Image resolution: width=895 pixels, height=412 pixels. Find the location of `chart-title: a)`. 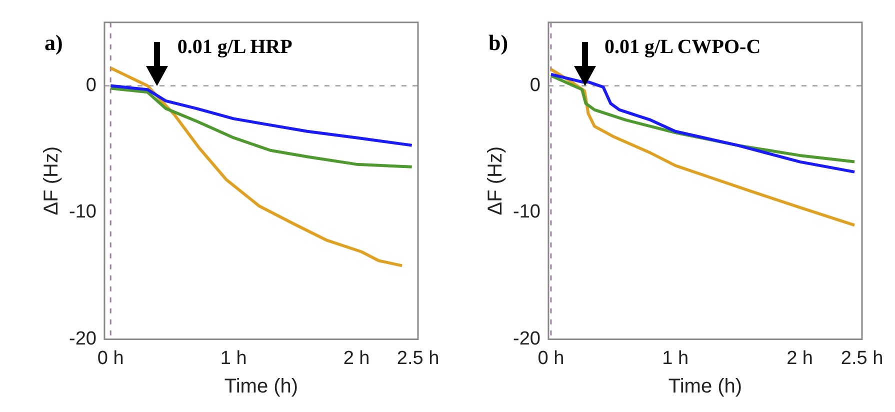

chart-title: a) is located at coordinates (53, 43).